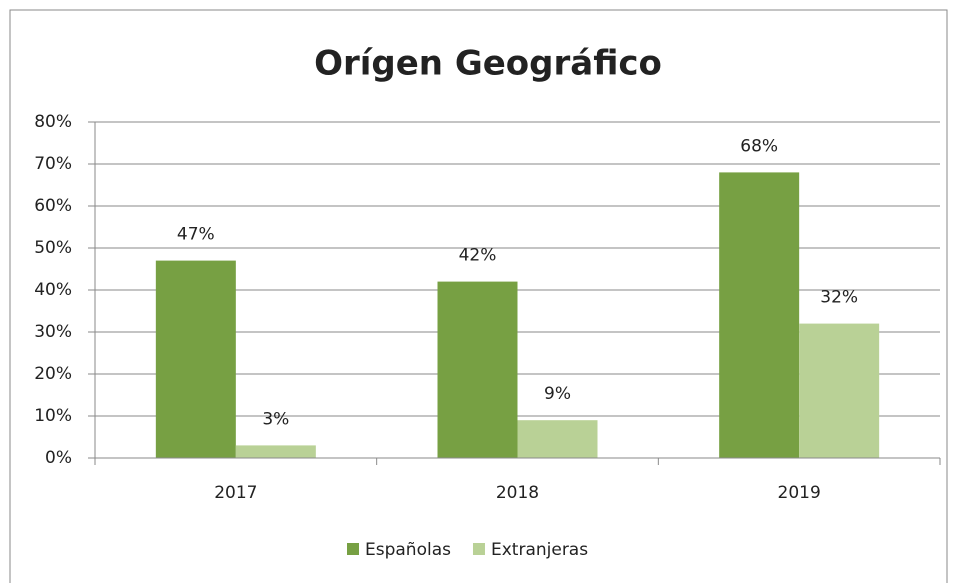 The width and height of the screenshot is (958, 583). I want to click on y-tick-label: 80%, so click(53, 122).